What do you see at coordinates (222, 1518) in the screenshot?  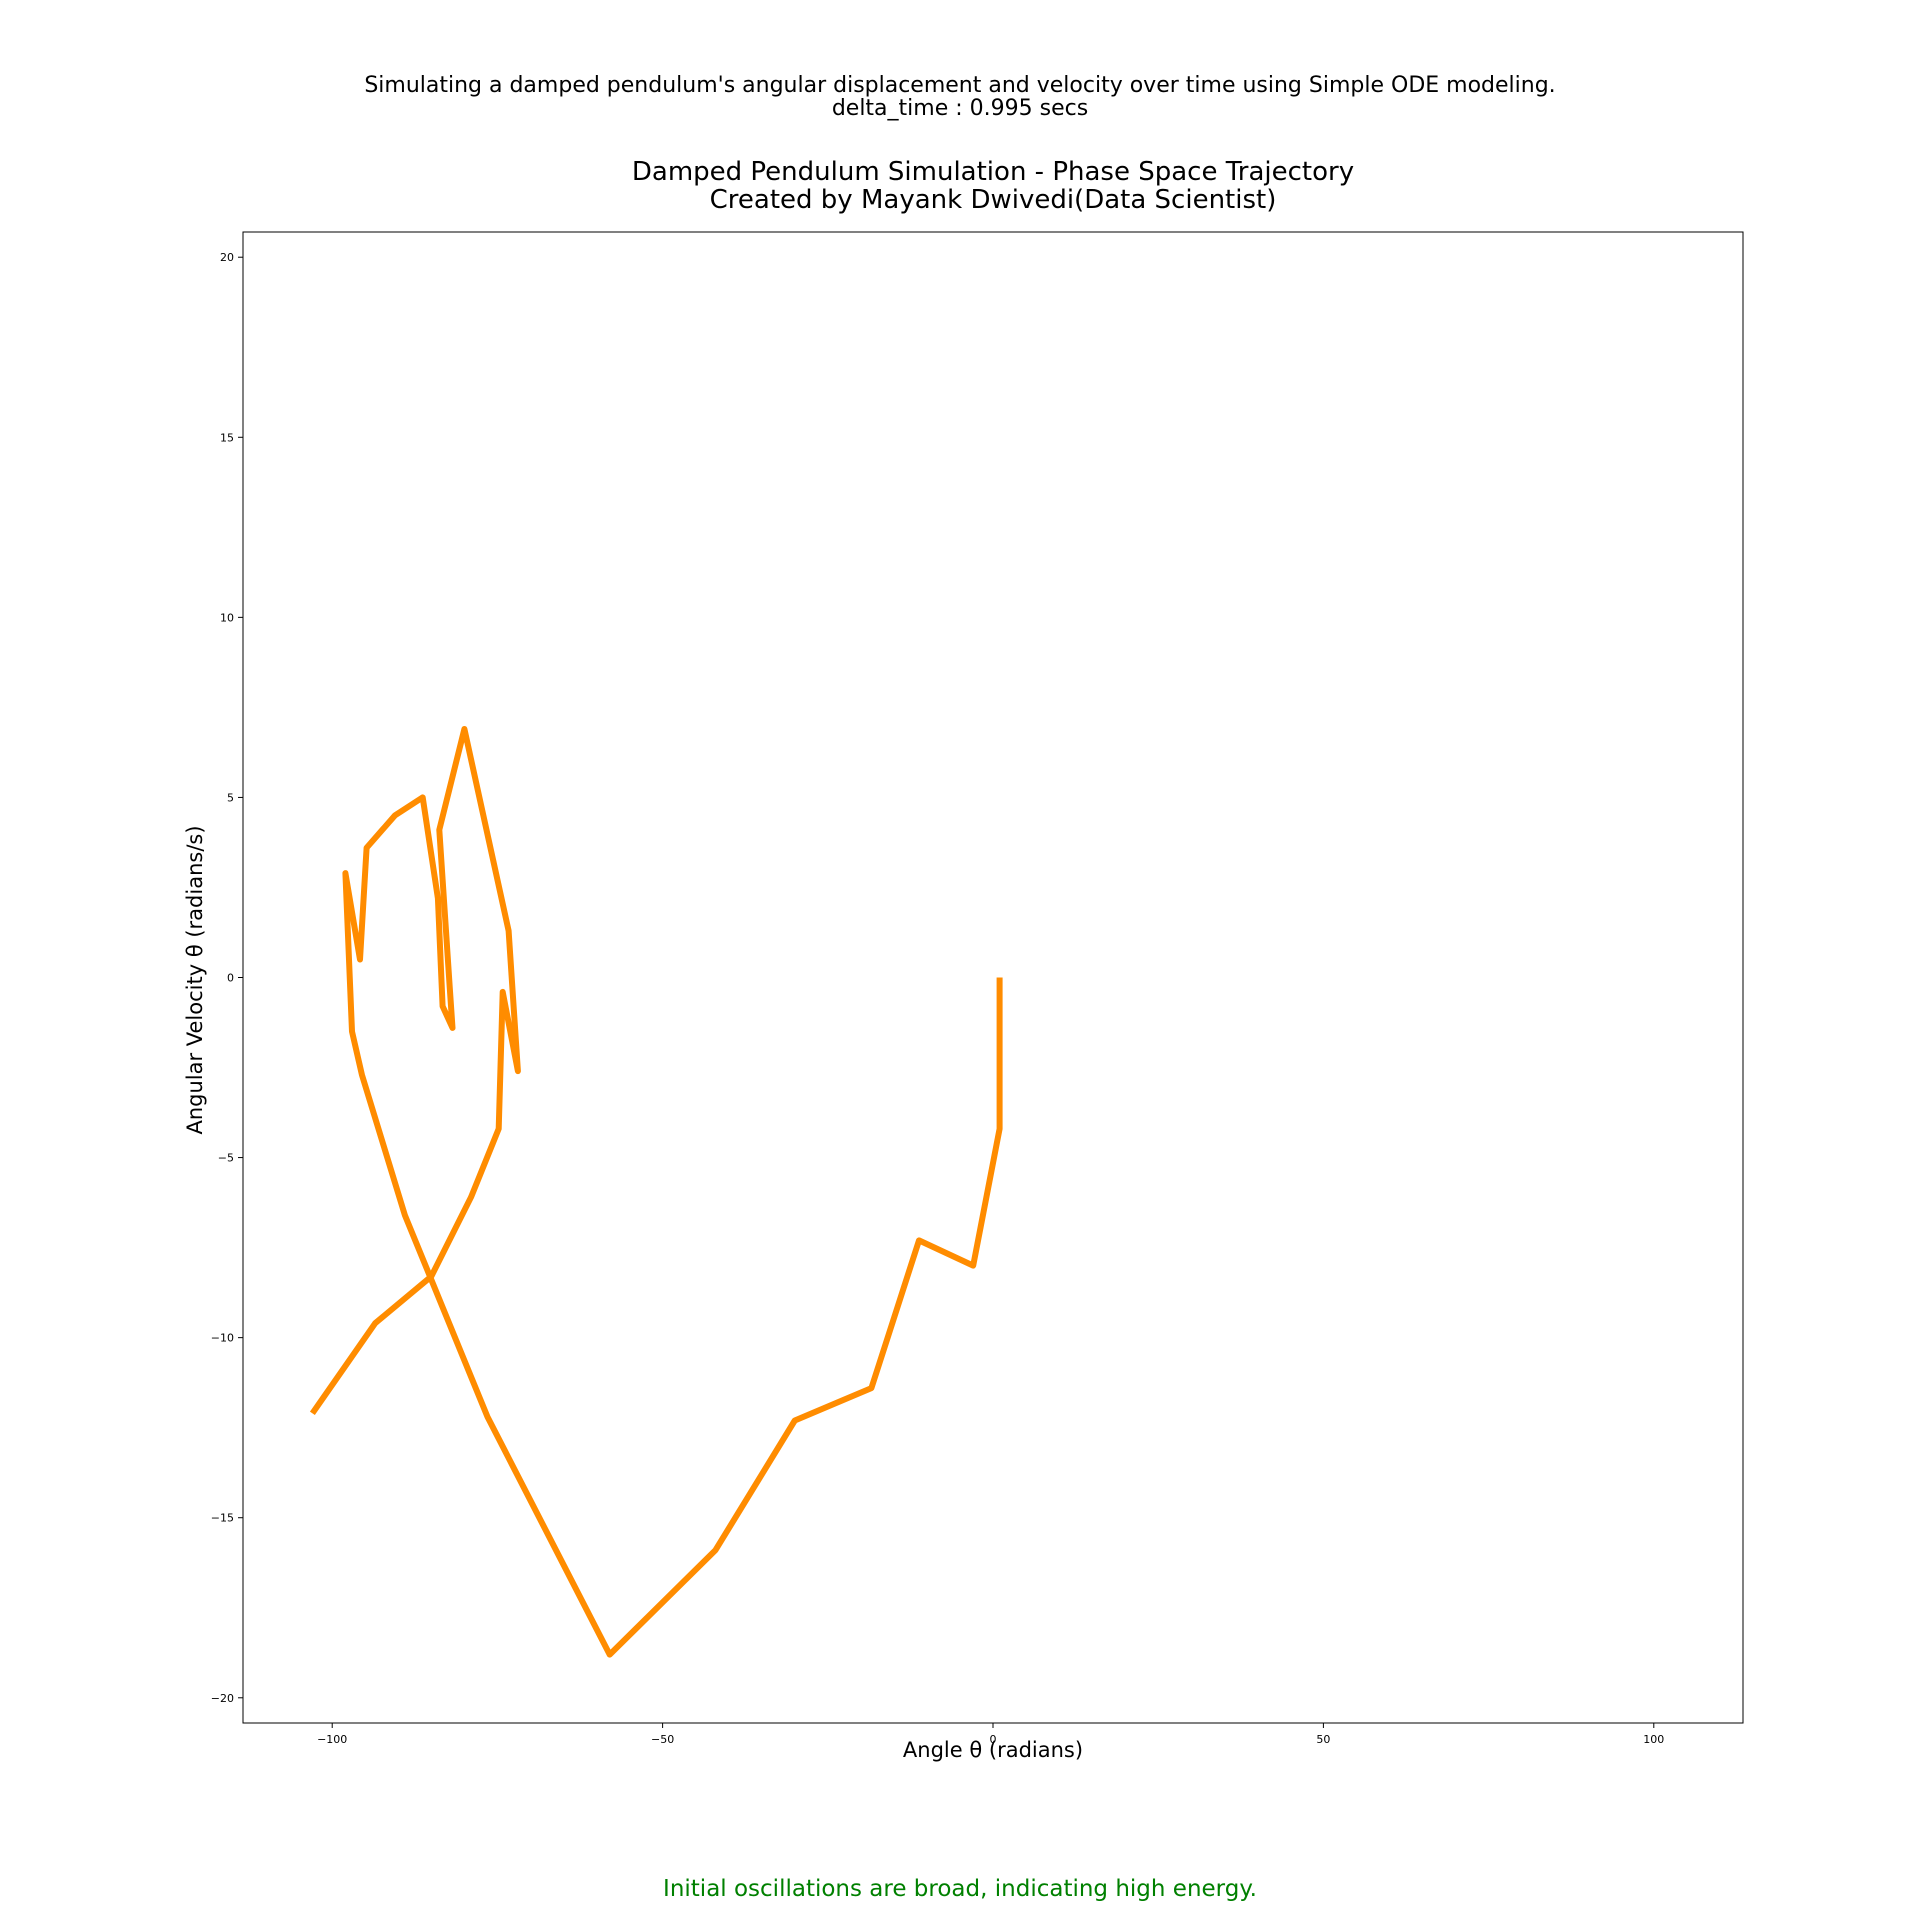 I see `y-tick-label: −15` at bounding box center [222, 1518].